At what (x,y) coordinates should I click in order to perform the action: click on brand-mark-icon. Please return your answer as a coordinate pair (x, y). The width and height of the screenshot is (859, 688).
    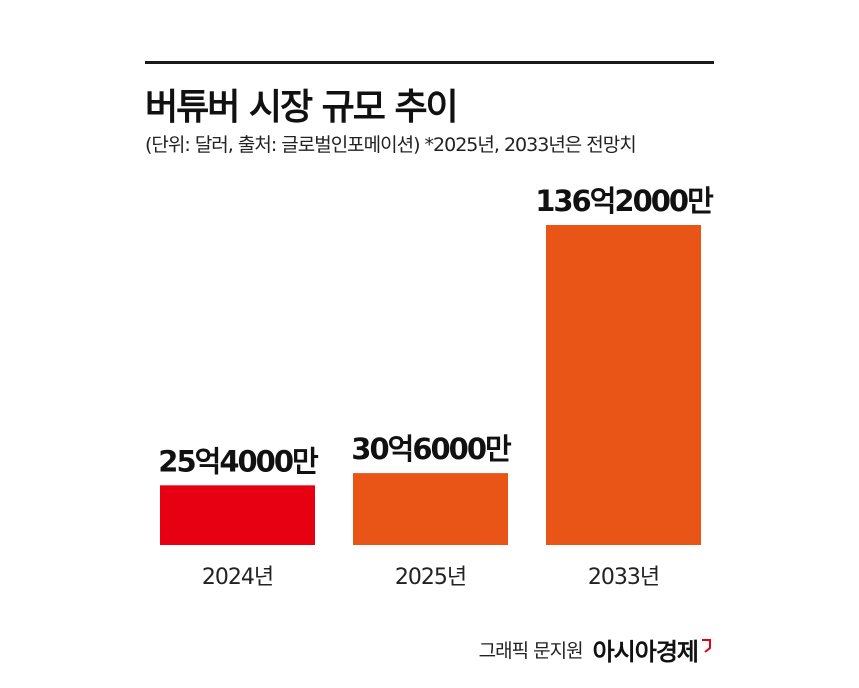
    Looking at the image, I should click on (706, 645).